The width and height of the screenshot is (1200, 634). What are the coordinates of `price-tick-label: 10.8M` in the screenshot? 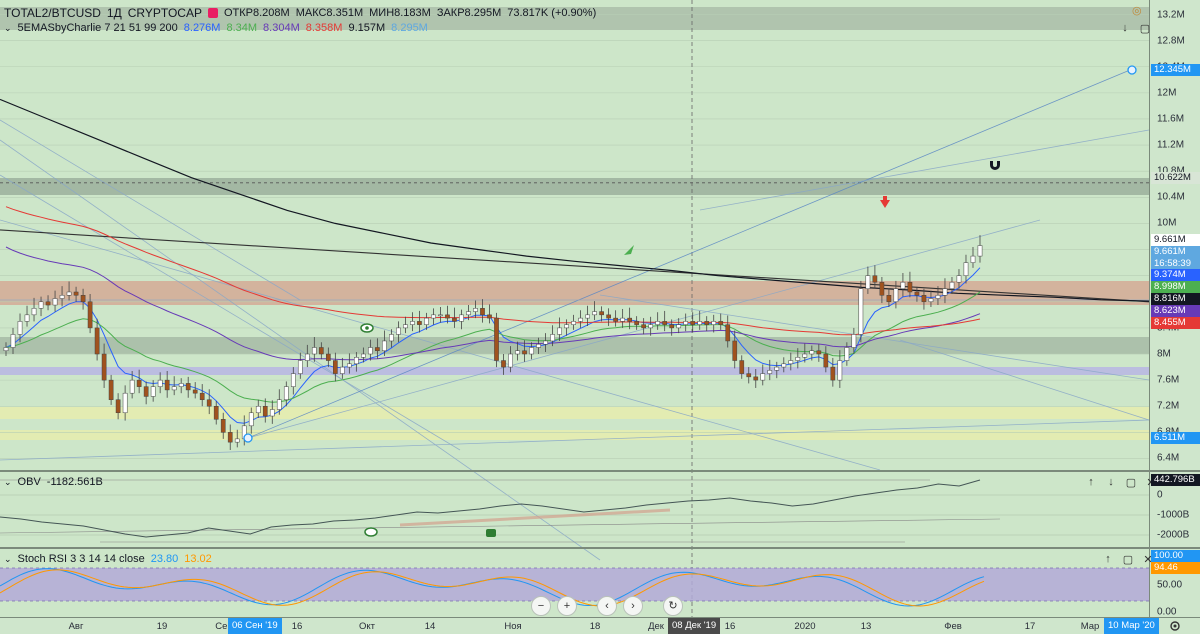 It's located at (1171, 171).